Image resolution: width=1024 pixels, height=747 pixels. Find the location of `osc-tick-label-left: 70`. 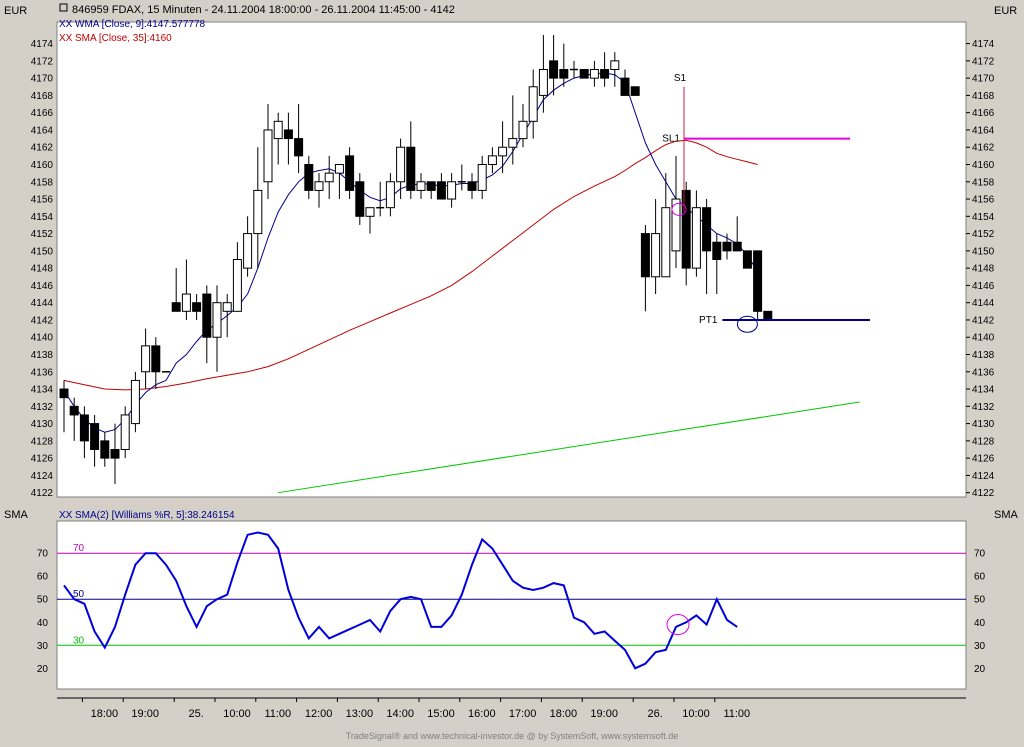

osc-tick-label-left: 70 is located at coordinates (43, 554).